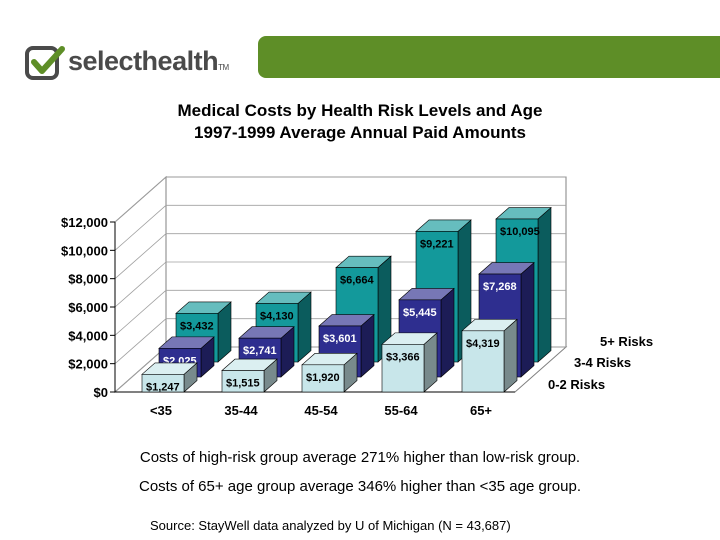 The image size is (720, 540). What do you see at coordinates (520, 232) in the screenshot?
I see `bar-value-label: $10,095` at bounding box center [520, 232].